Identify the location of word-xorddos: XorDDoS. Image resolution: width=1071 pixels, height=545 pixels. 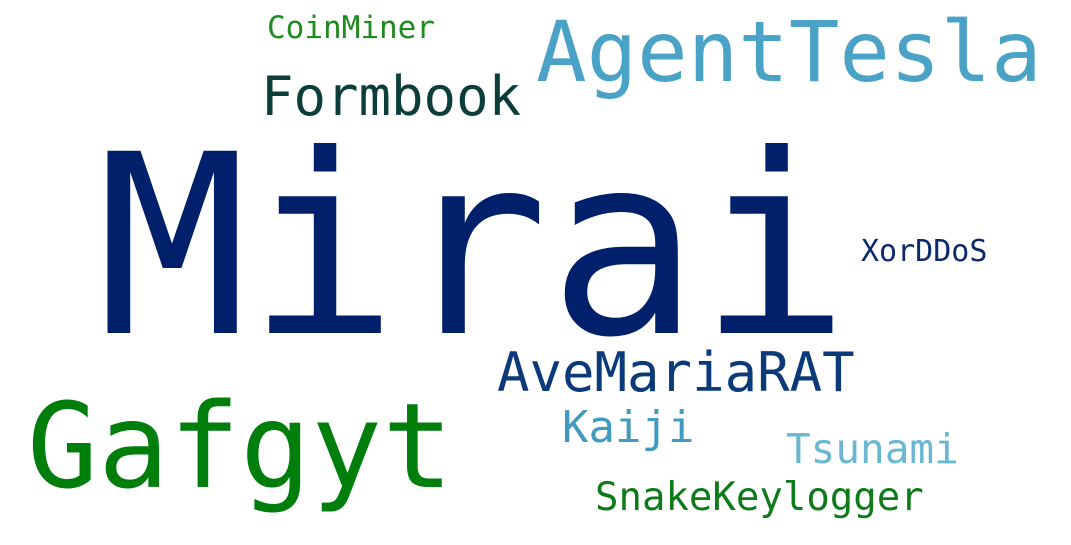
(924, 251).